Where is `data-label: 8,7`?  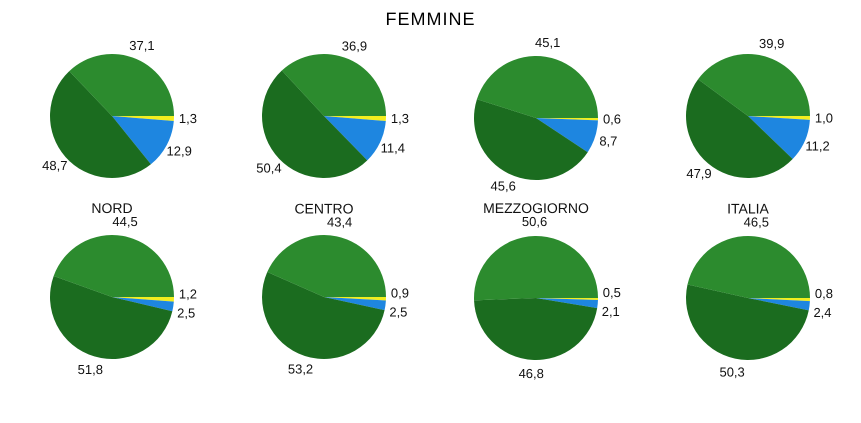 data-label: 8,7 is located at coordinates (607, 140).